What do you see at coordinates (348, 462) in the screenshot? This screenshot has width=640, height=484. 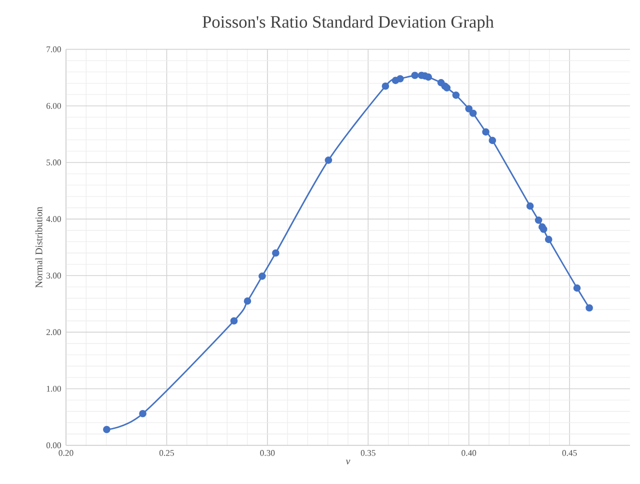 I see `x-axis-title: v` at bounding box center [348, 462].